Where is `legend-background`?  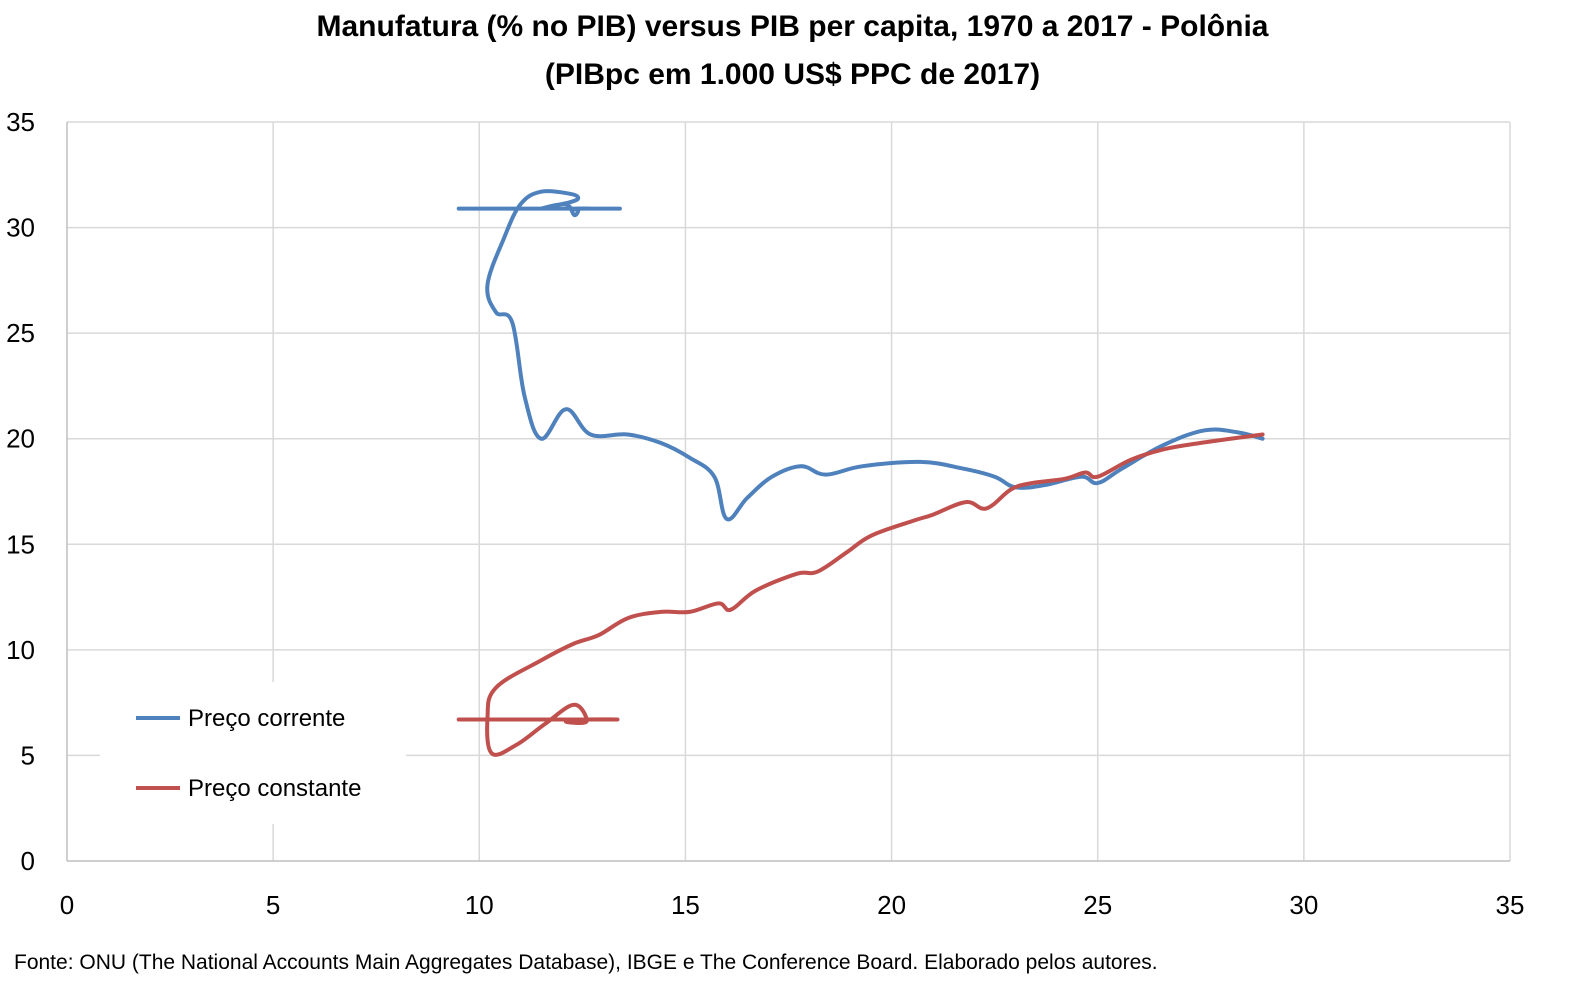 legend-background is located at coordinates (253, 753).